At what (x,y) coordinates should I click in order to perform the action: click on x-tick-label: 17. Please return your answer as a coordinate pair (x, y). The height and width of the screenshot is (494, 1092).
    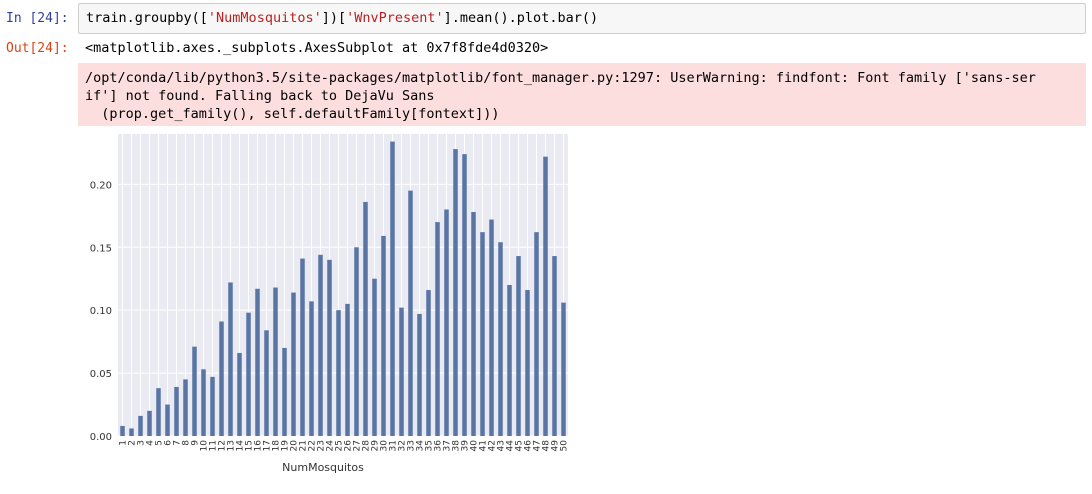
    Looking at the image, I should click on (268, 445).